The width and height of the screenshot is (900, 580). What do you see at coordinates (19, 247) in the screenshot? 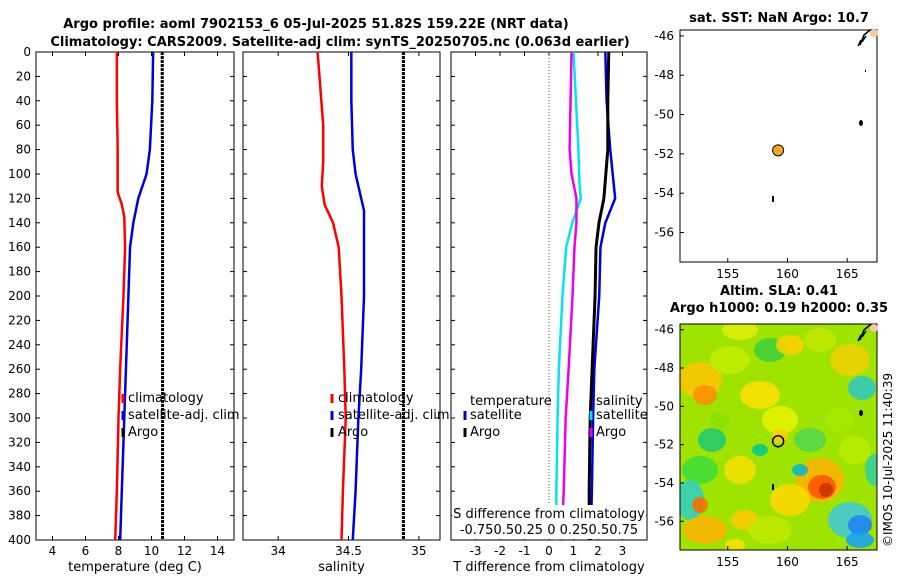
I see `depth-tick-label: 160` at bounding box center [19, 247].